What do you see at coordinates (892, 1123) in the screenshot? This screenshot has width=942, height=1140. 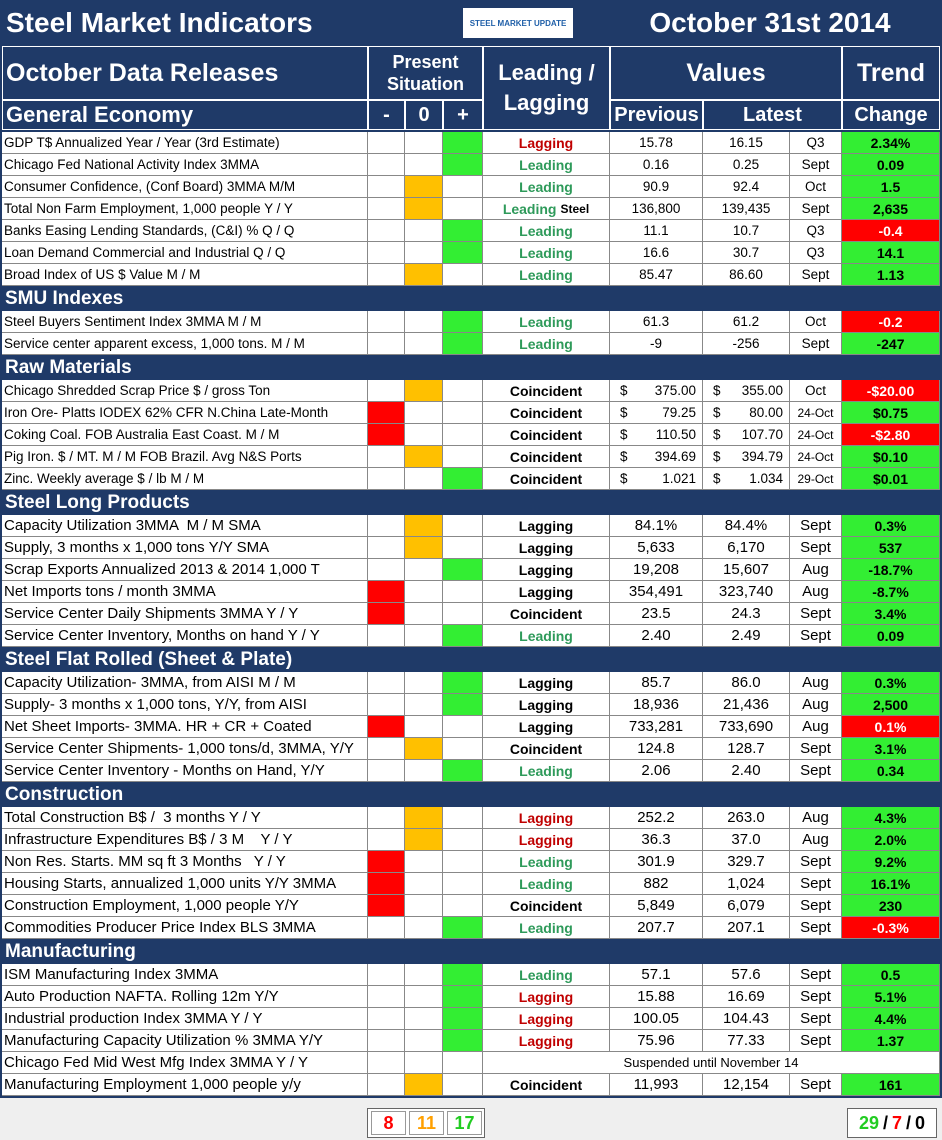 I see `trend-totals: 29/7/0` at bounding box center [892, 1123].